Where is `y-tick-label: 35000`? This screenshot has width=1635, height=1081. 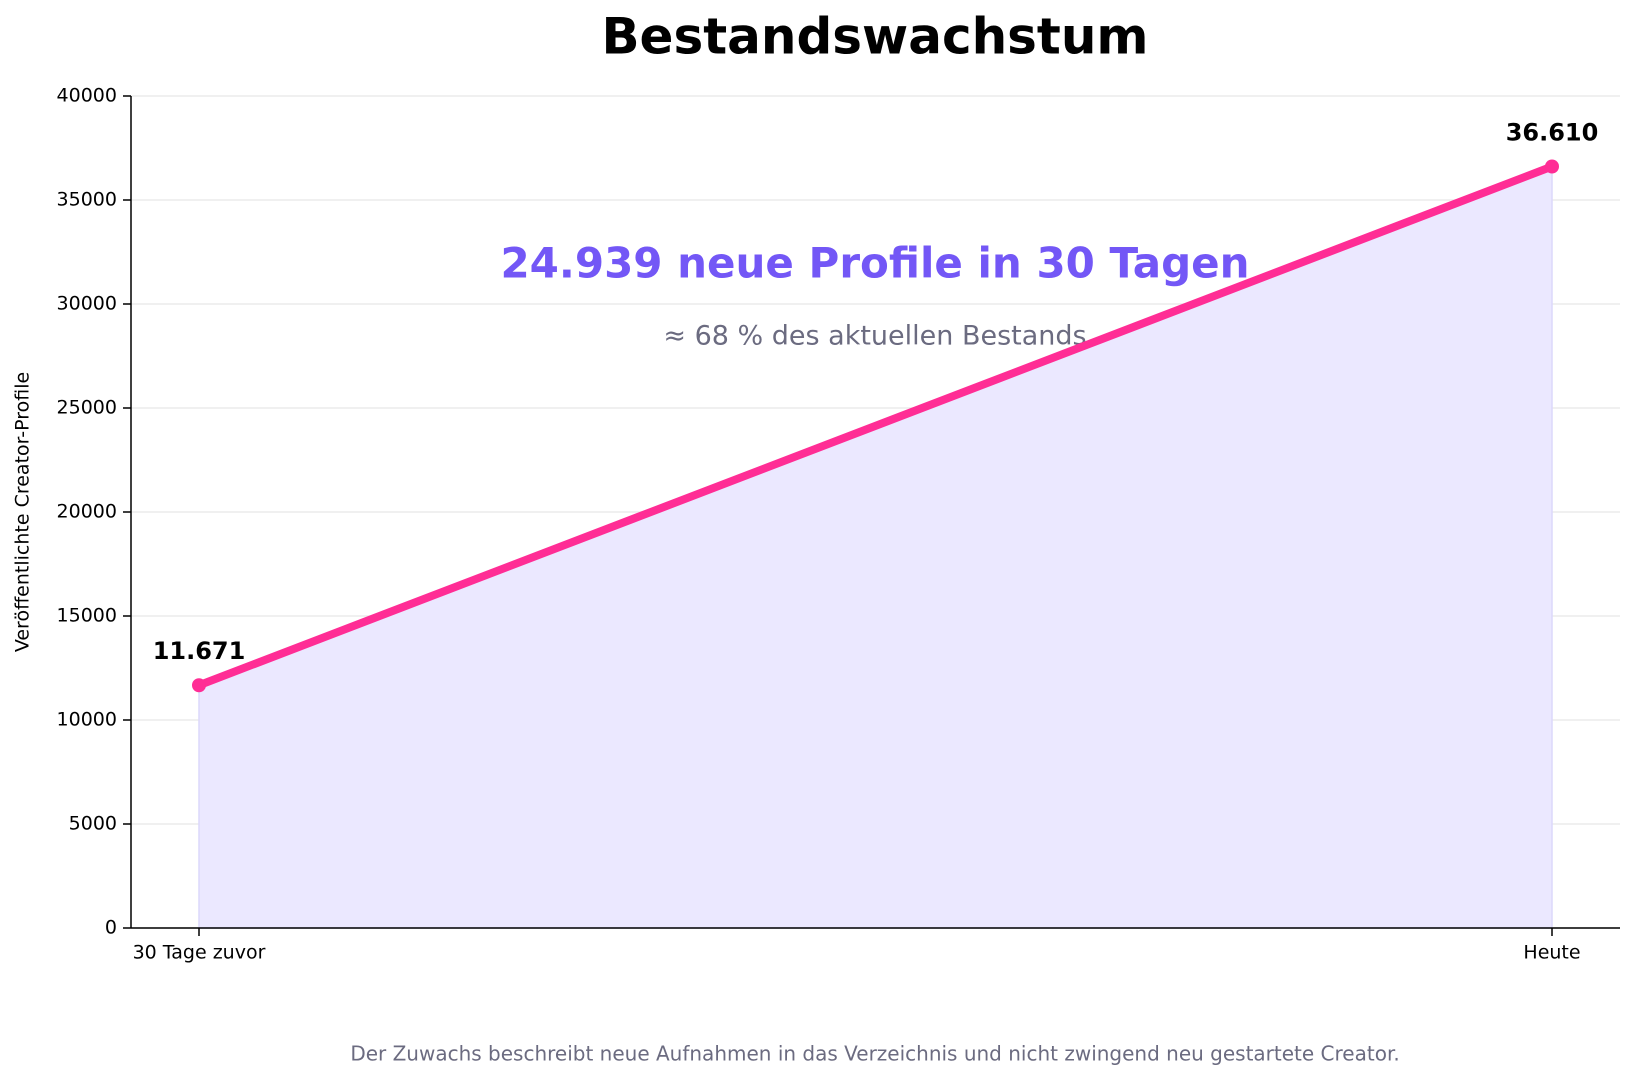 y-tick-label: 35000 is located at coordinates (87, 200).